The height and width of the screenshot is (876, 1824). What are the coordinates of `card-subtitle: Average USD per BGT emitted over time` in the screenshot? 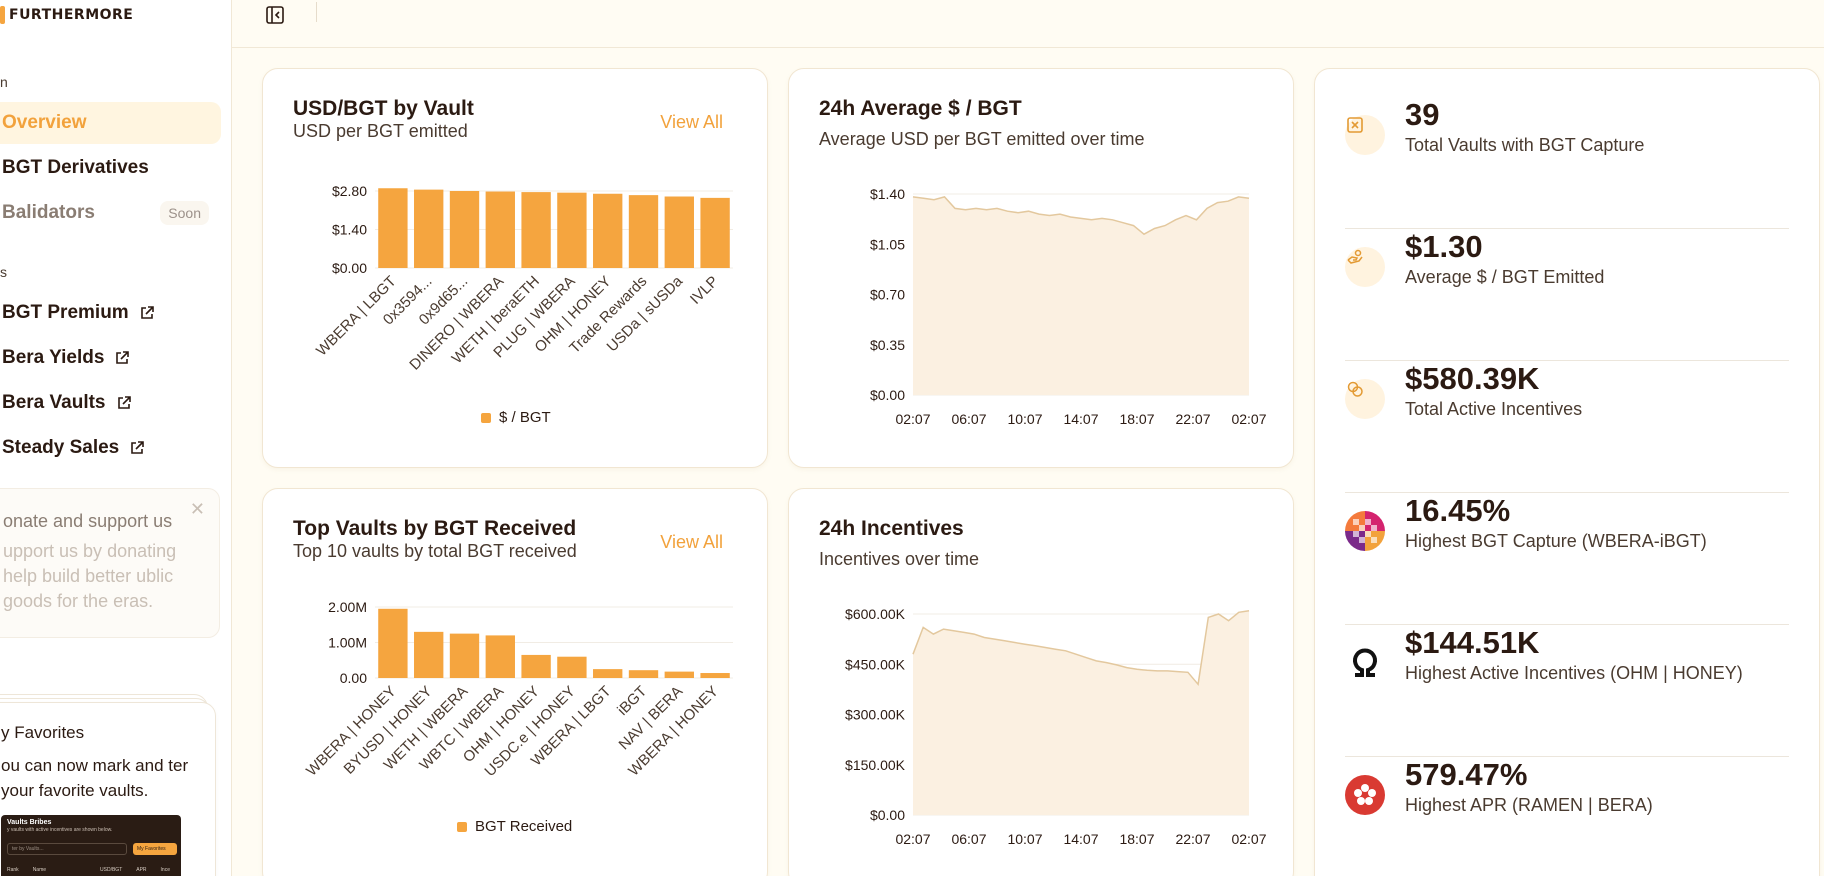 It's located at (982, 139).